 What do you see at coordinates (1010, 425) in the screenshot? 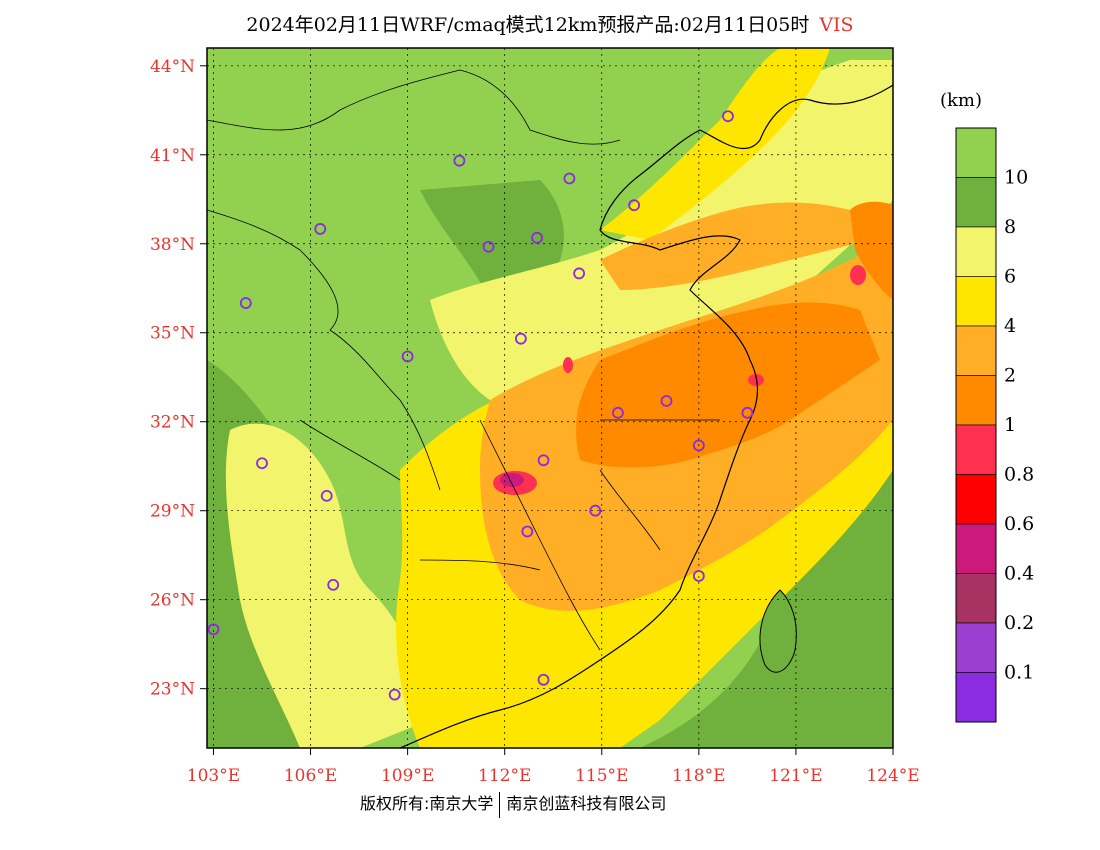
I see `legend-label-5: 1` at bounding box center [1010, 425].